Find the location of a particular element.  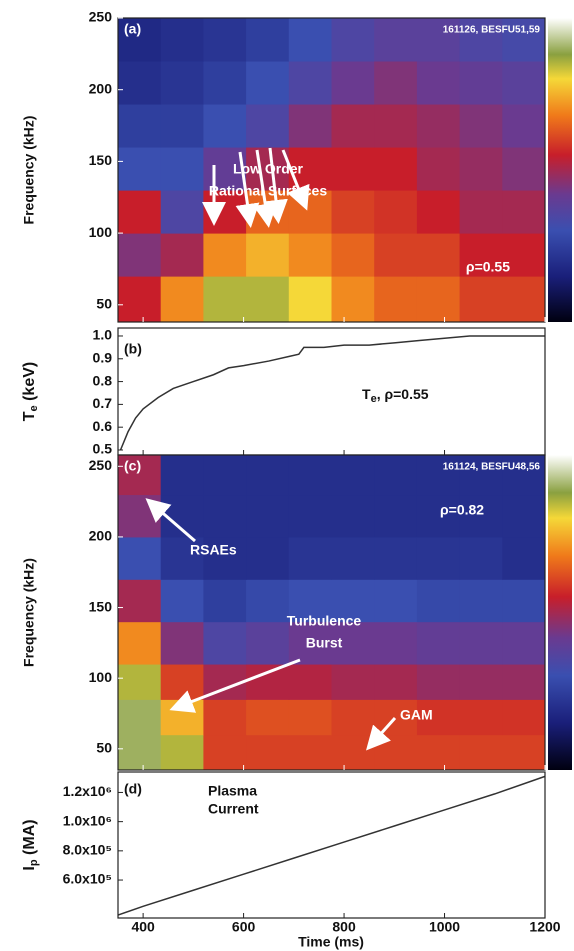

x-tick-label: 400 is located at coordinates (143, 927).